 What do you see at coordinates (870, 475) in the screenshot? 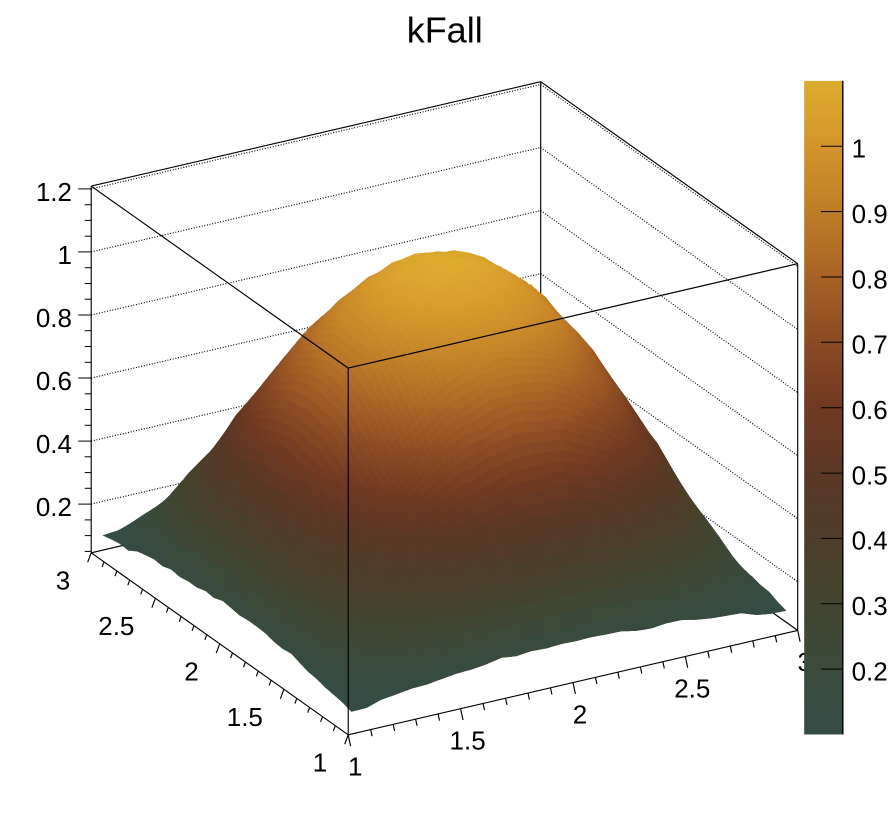
I see `svg-text: 0.5` at bounding box center [870, 475].